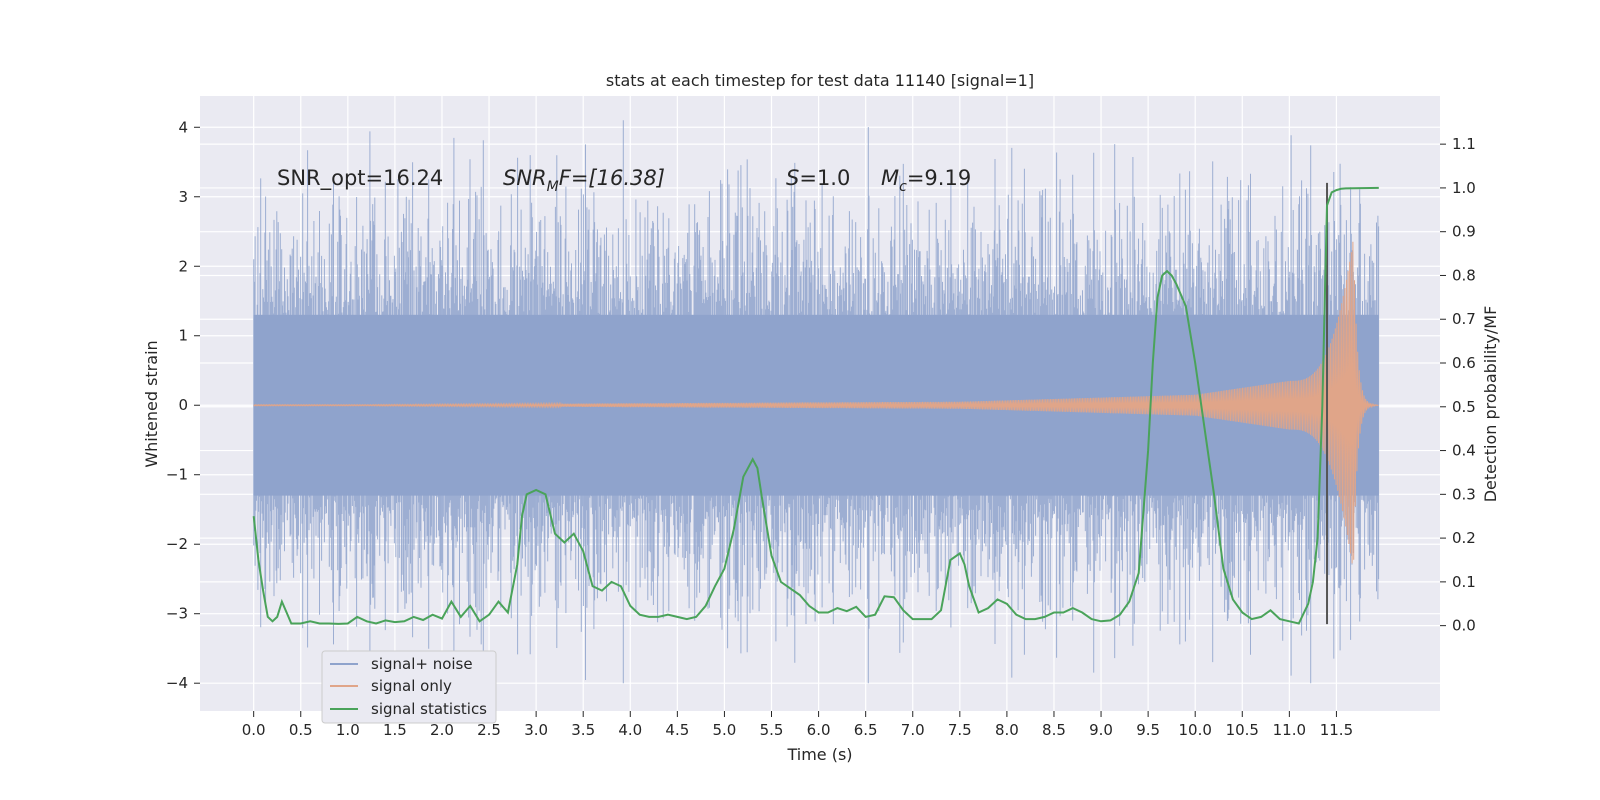  I want to click on left-y-axis-ticks: −4 −3 −2 −1 0 1 2 3 4, so click(183, 405).